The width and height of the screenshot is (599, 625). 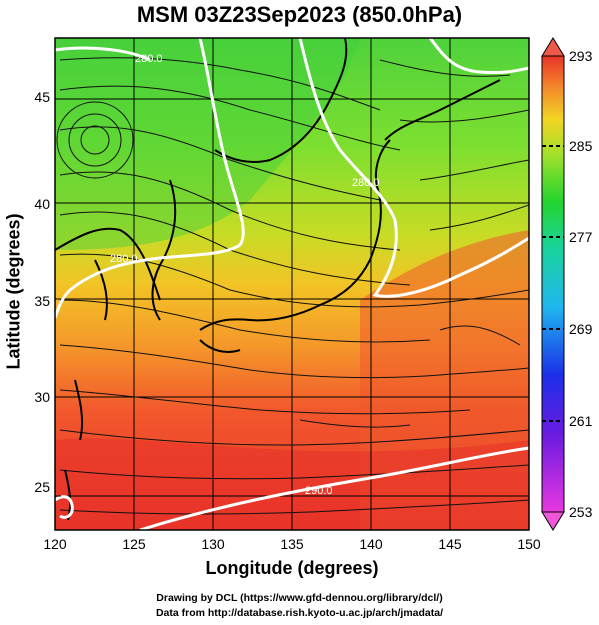 What do you see at coordinates (134, 544) in the screenshot?
I see `x-tick-label: 125` at bounding box center [134, 544].